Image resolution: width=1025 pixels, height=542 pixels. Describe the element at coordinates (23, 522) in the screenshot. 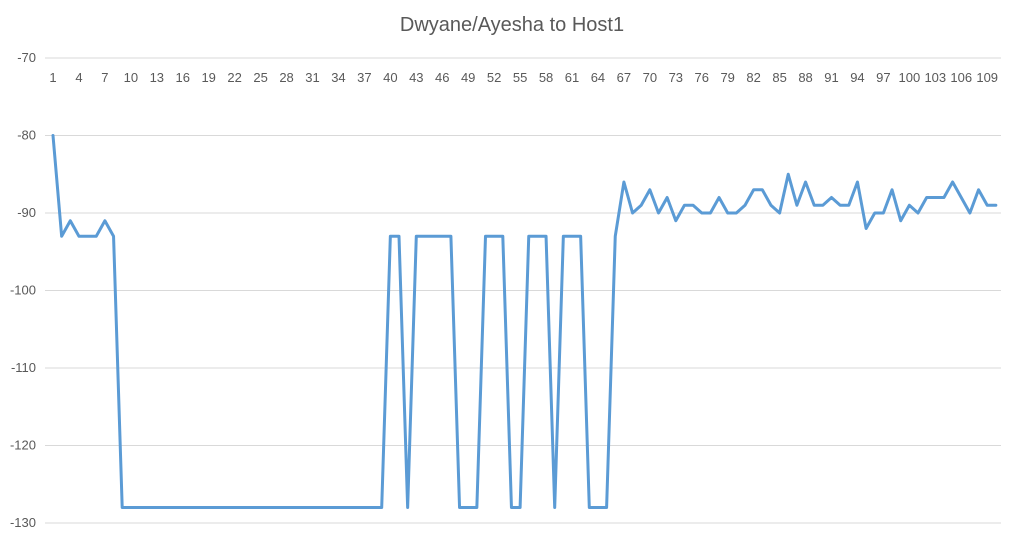

I see `y-tick-label: -130` at that location.